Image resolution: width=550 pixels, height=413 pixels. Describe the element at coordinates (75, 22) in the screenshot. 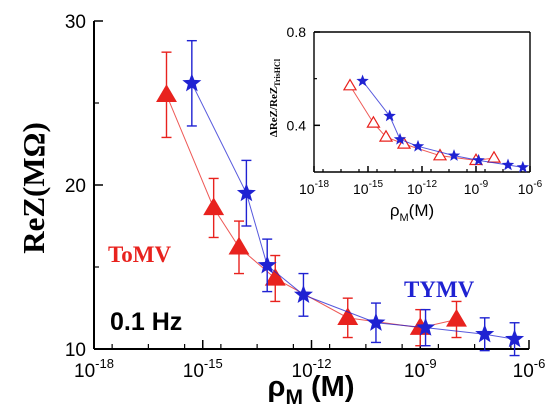

I see `y-tick-label: 30` at that location.